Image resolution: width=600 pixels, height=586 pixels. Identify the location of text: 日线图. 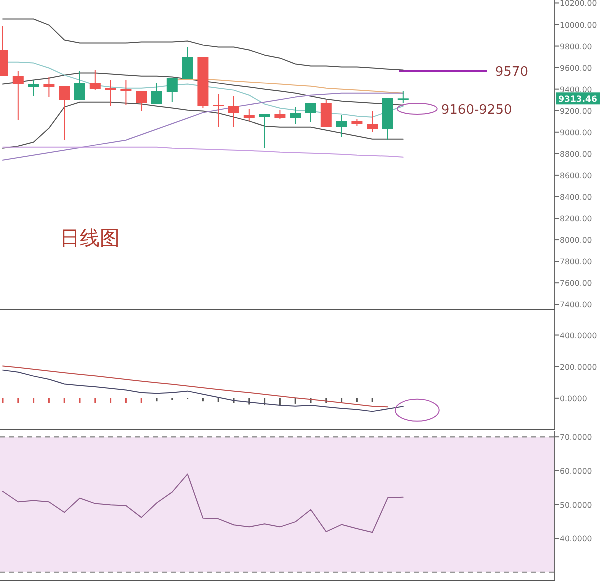
(90, 238).